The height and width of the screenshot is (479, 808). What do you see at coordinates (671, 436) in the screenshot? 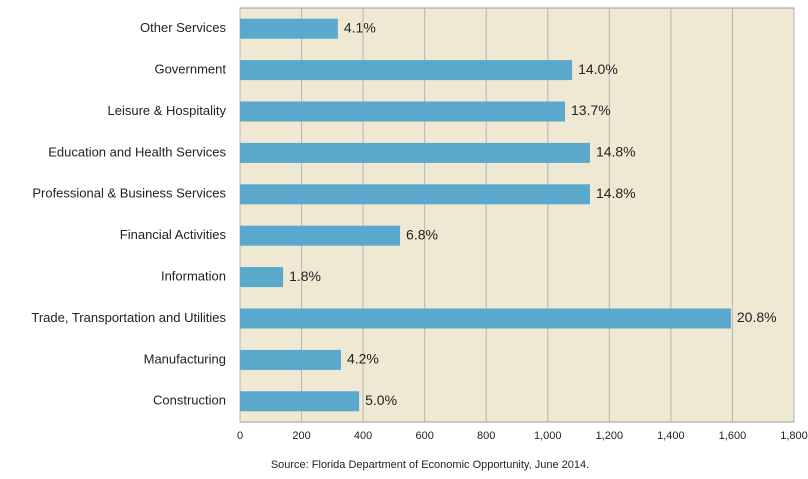
I see `x-tick-label: 1,400` at bounding box center [671, 436].